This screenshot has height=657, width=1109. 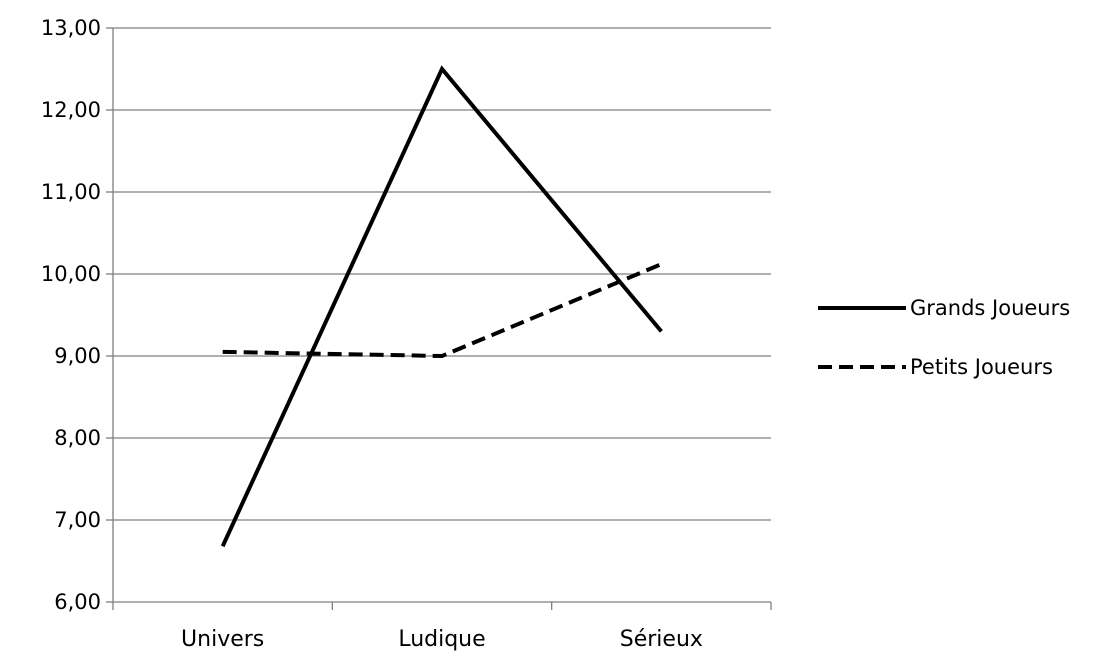 What do you see at coordinates (661, 639) in the screenshot?
I see `x-category-label: Sérieux` at bounding box center [661, 639].